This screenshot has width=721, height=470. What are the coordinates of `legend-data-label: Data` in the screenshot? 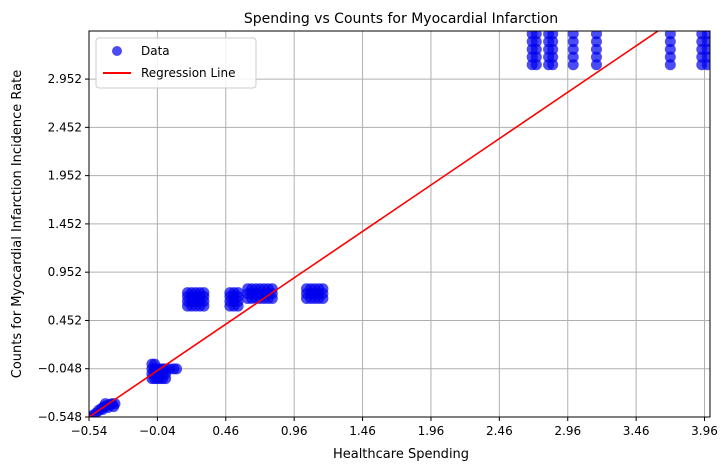 It's located at (155, 51).